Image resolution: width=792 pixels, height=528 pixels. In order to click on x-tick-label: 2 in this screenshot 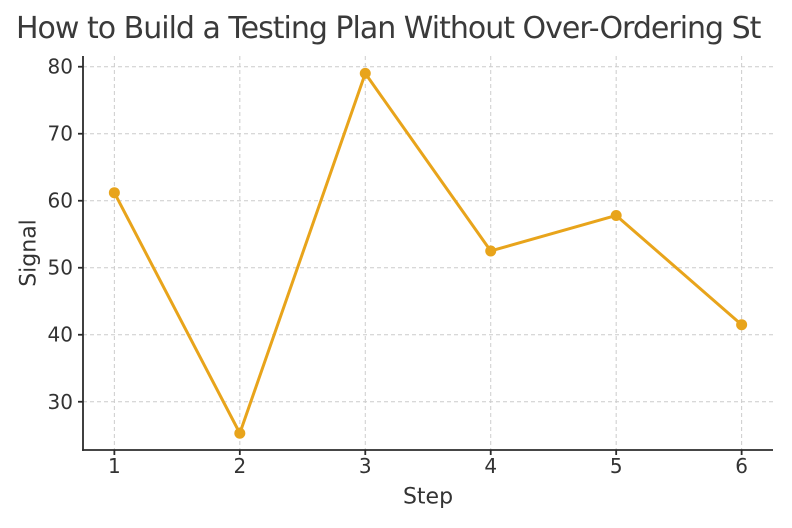, I will do `click(239, 466)`.